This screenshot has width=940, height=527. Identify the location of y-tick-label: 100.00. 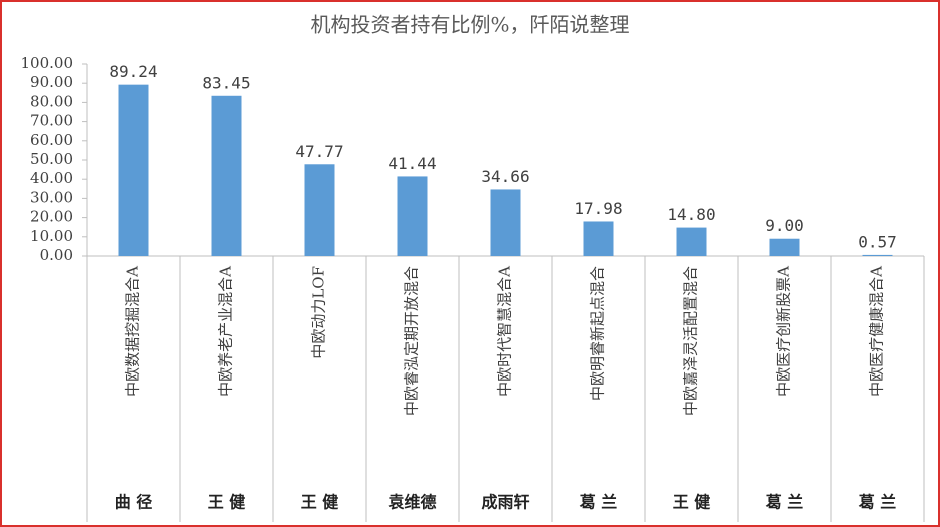
(47, 63).